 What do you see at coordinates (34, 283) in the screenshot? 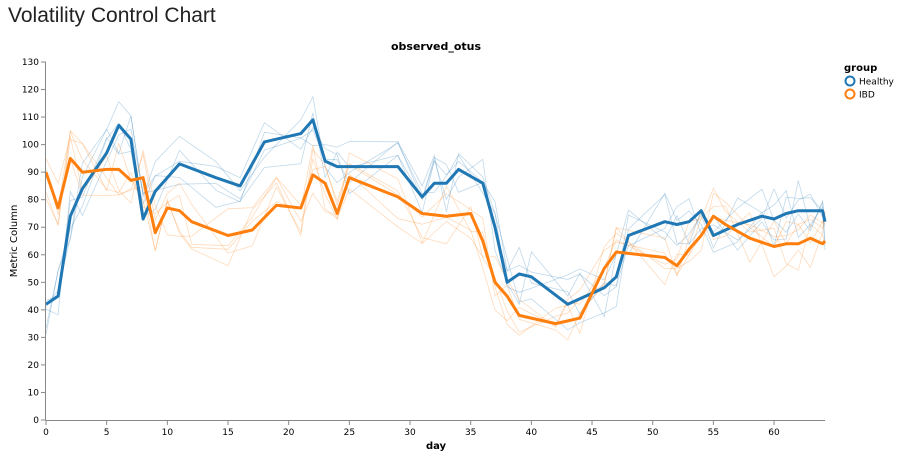
I see `y-tick-label: 50` at bounding box center [34, 283].